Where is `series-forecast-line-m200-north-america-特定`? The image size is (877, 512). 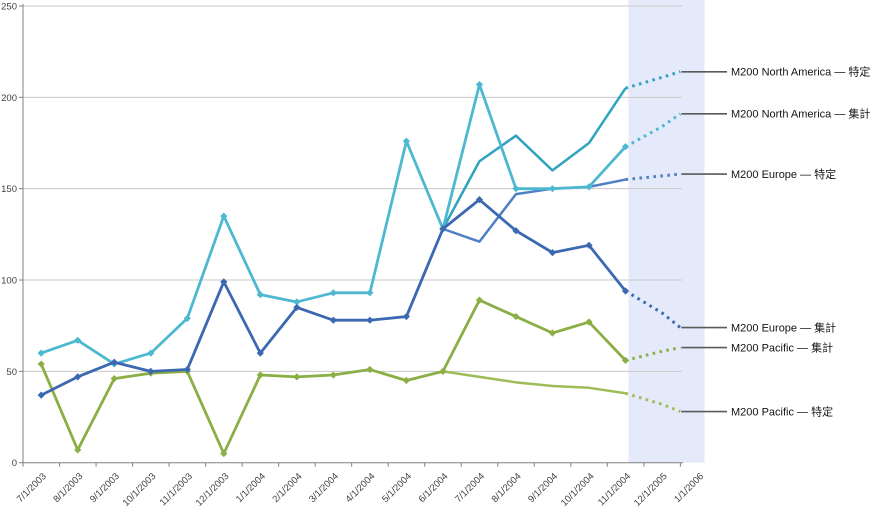
series-forecast-line-m200-north-america-特定 is located at coordinates (653, 80).